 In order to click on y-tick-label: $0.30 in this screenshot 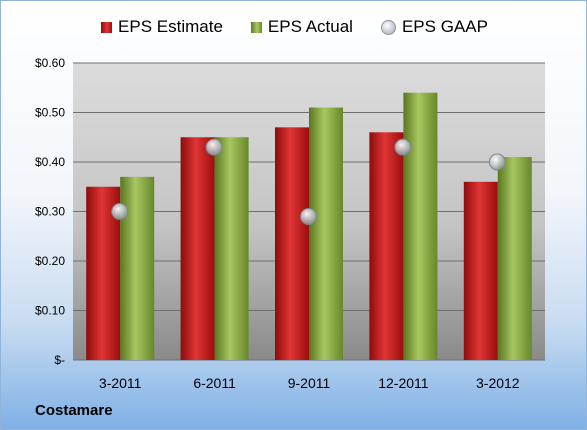, I will do `click(50, 212)`.